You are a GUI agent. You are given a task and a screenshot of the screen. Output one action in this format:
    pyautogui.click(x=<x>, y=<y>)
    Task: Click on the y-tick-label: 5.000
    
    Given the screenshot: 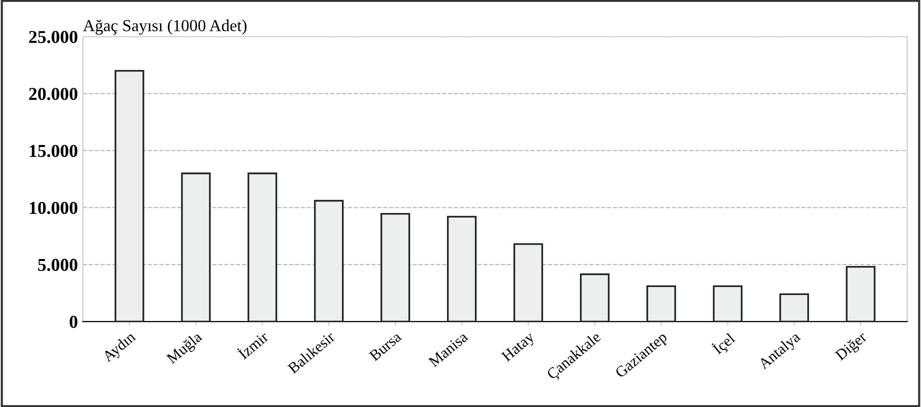 What is the action you would take?
    pyautogui.click(x=58, y=265)
    